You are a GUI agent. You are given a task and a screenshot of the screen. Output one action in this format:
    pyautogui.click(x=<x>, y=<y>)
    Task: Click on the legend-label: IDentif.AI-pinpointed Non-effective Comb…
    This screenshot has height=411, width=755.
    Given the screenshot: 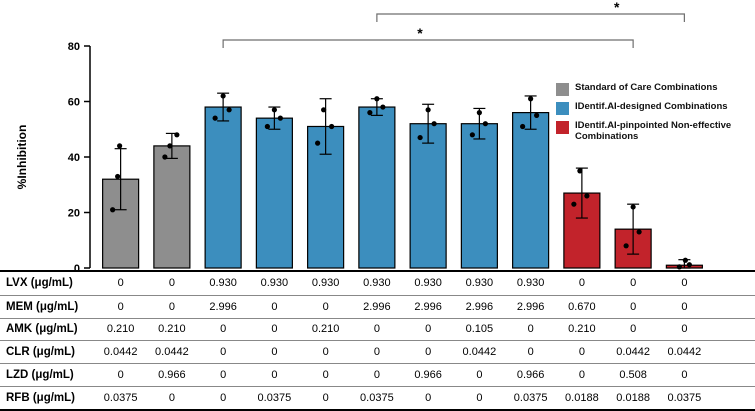 What is the action you would take?
    pyautogui.click(x=653, y=131)
    